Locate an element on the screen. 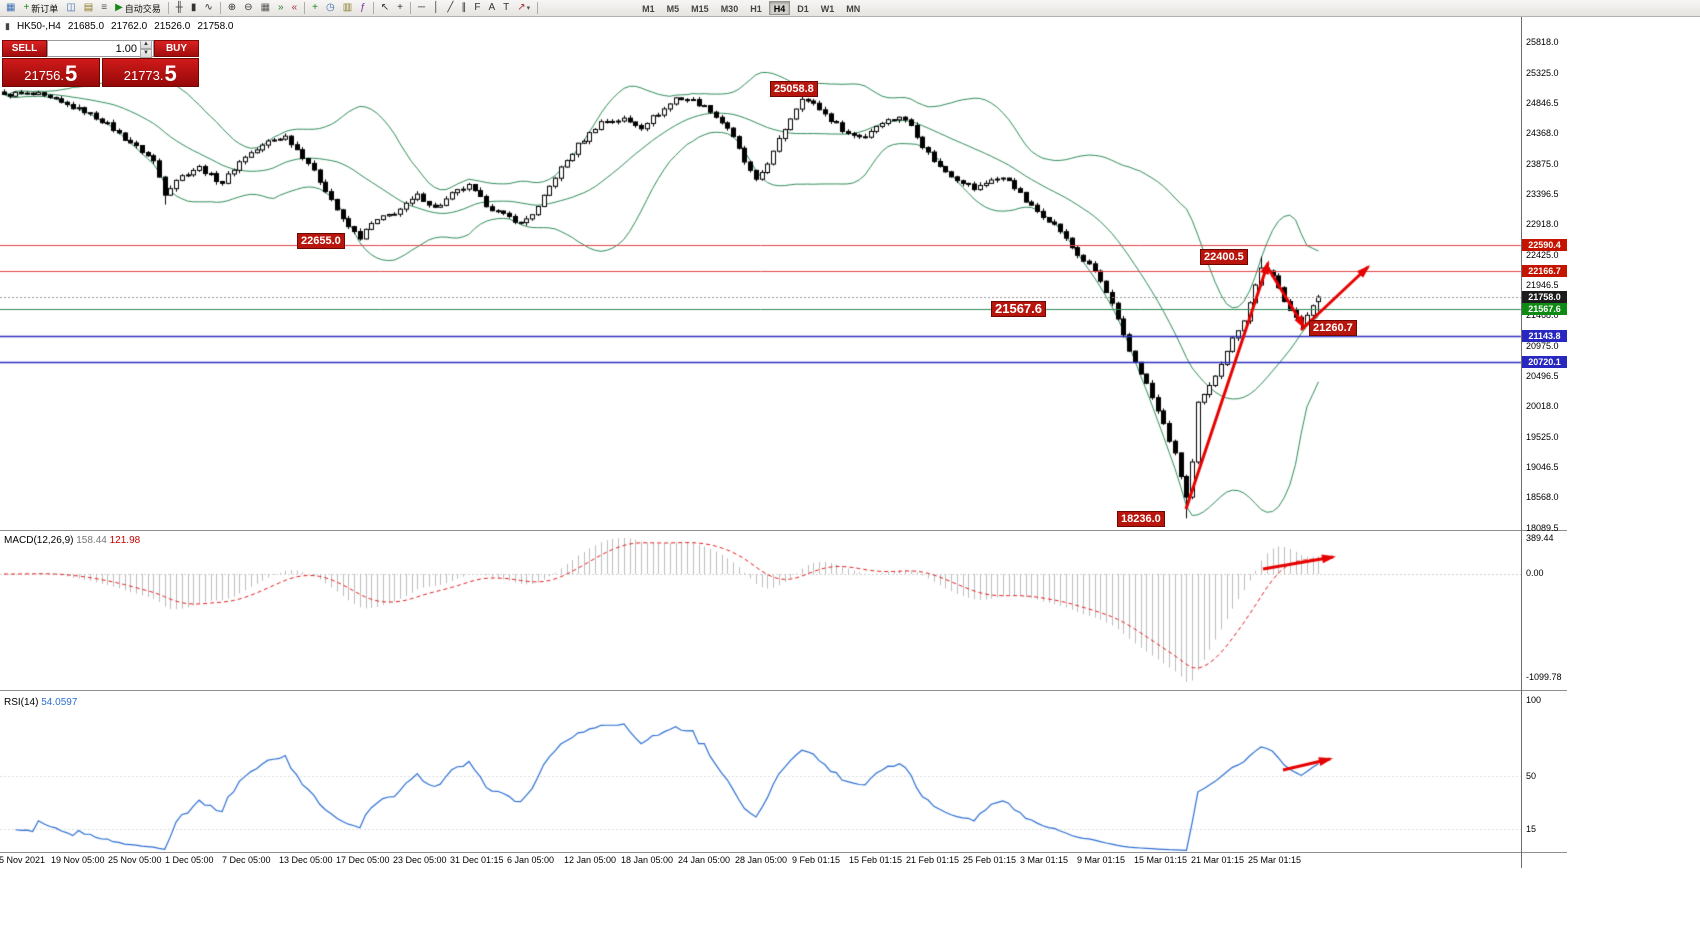 This screenshot has height=938, width=1700. time-axis-label: 25 Feb 01:15 is located at coordinates (990, 860).